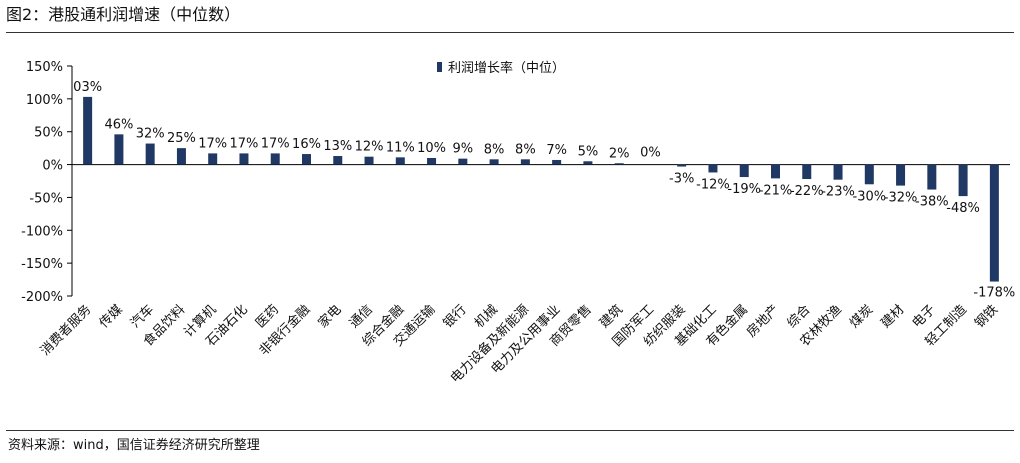  Describe the element at coordinates (932, 177) in the screenshot. I see `bar-电子` at that location.